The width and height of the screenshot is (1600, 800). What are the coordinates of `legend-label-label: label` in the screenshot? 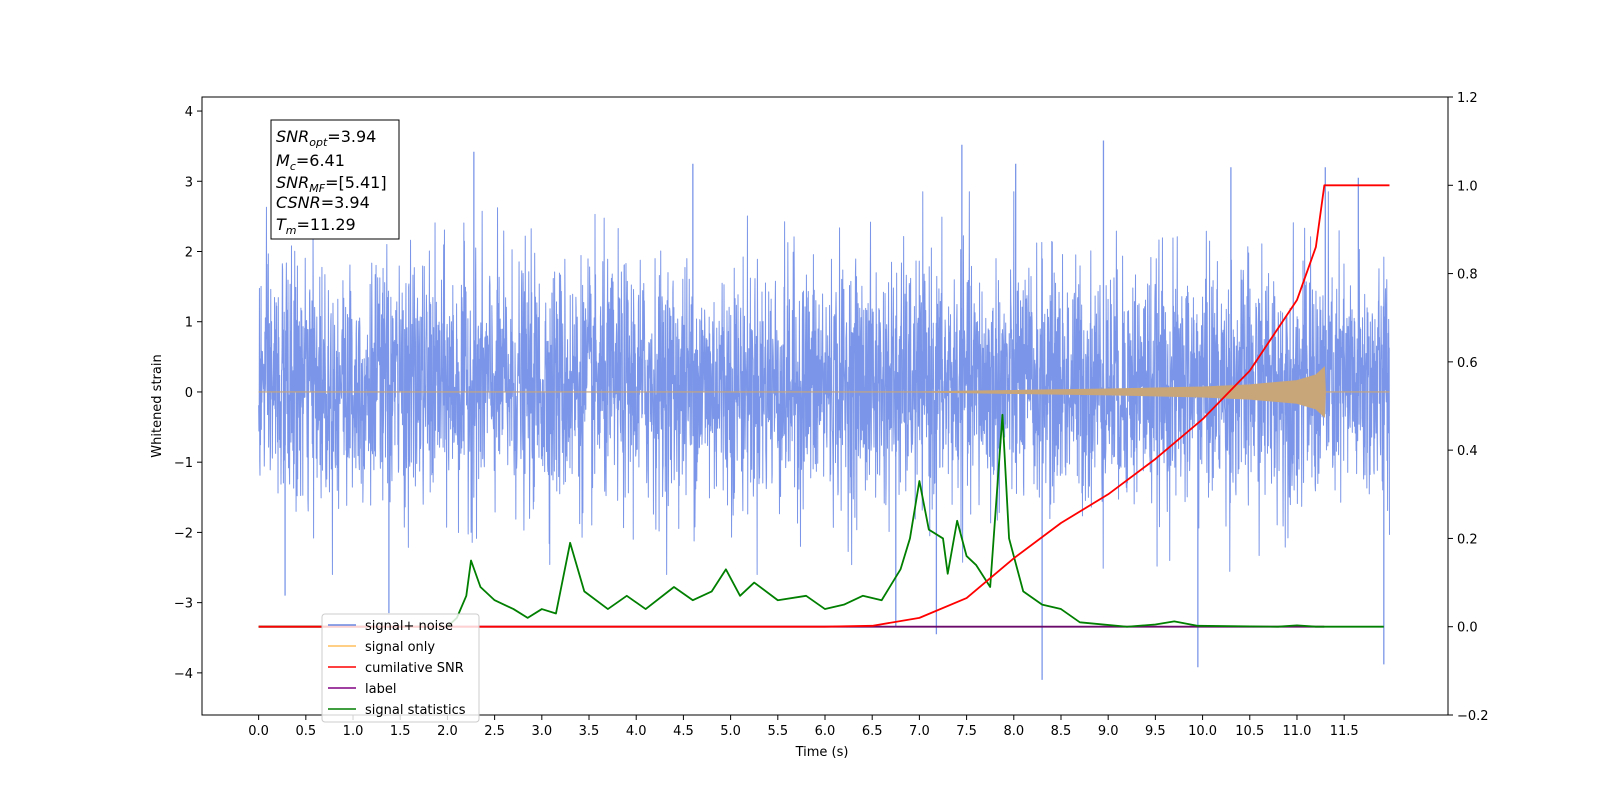 It's located at (380, 689).